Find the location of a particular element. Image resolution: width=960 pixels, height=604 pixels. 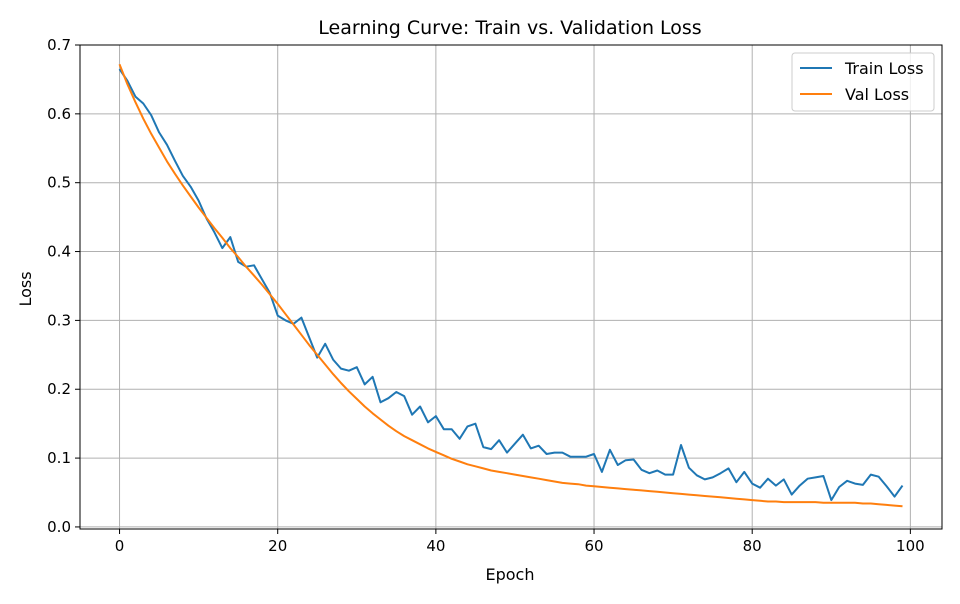

y-tick-label-0: 0.0 is located at coordinates (59, 527).